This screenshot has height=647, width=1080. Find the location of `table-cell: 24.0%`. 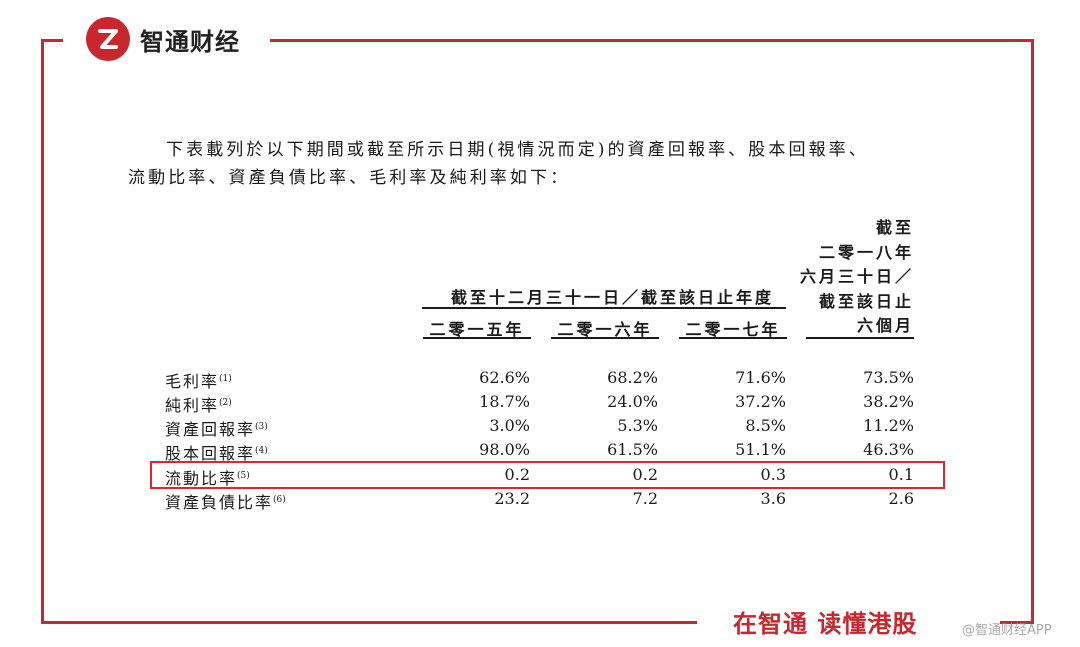

table-cell: 24.0% is located at coordinates (632, 401).